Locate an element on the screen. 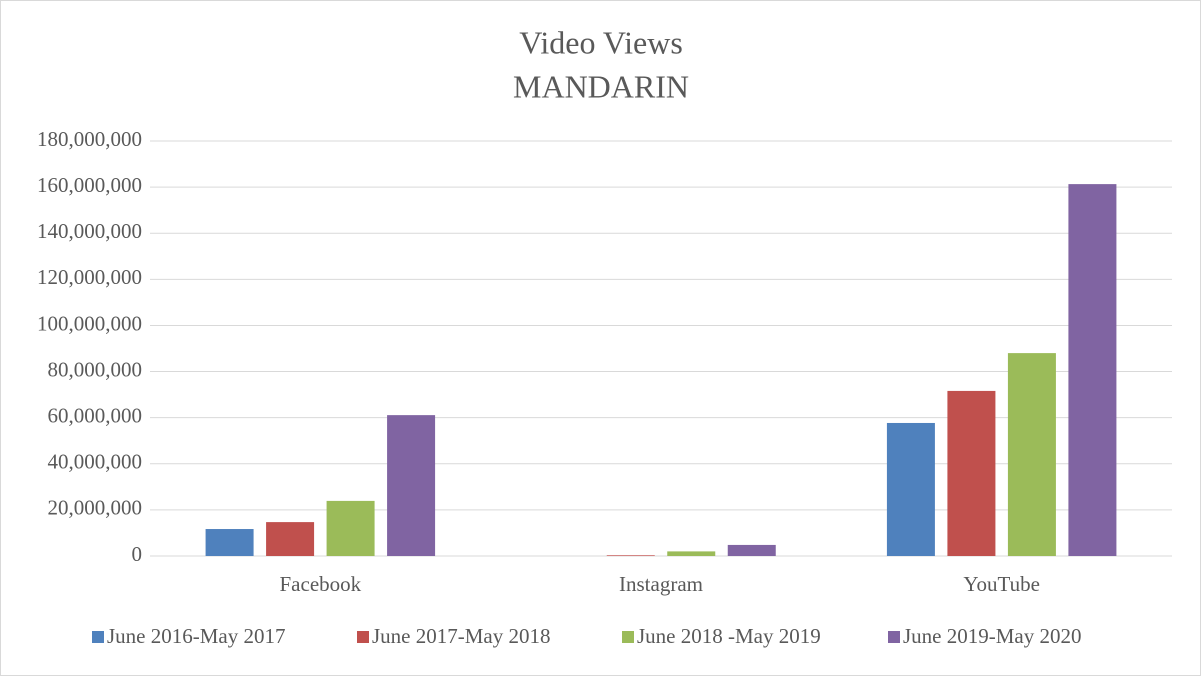 Image resolution: width=1201 pixels, height=681 pixels. y-tick-label: 100,000,000 is located at coordinates (89, 323).